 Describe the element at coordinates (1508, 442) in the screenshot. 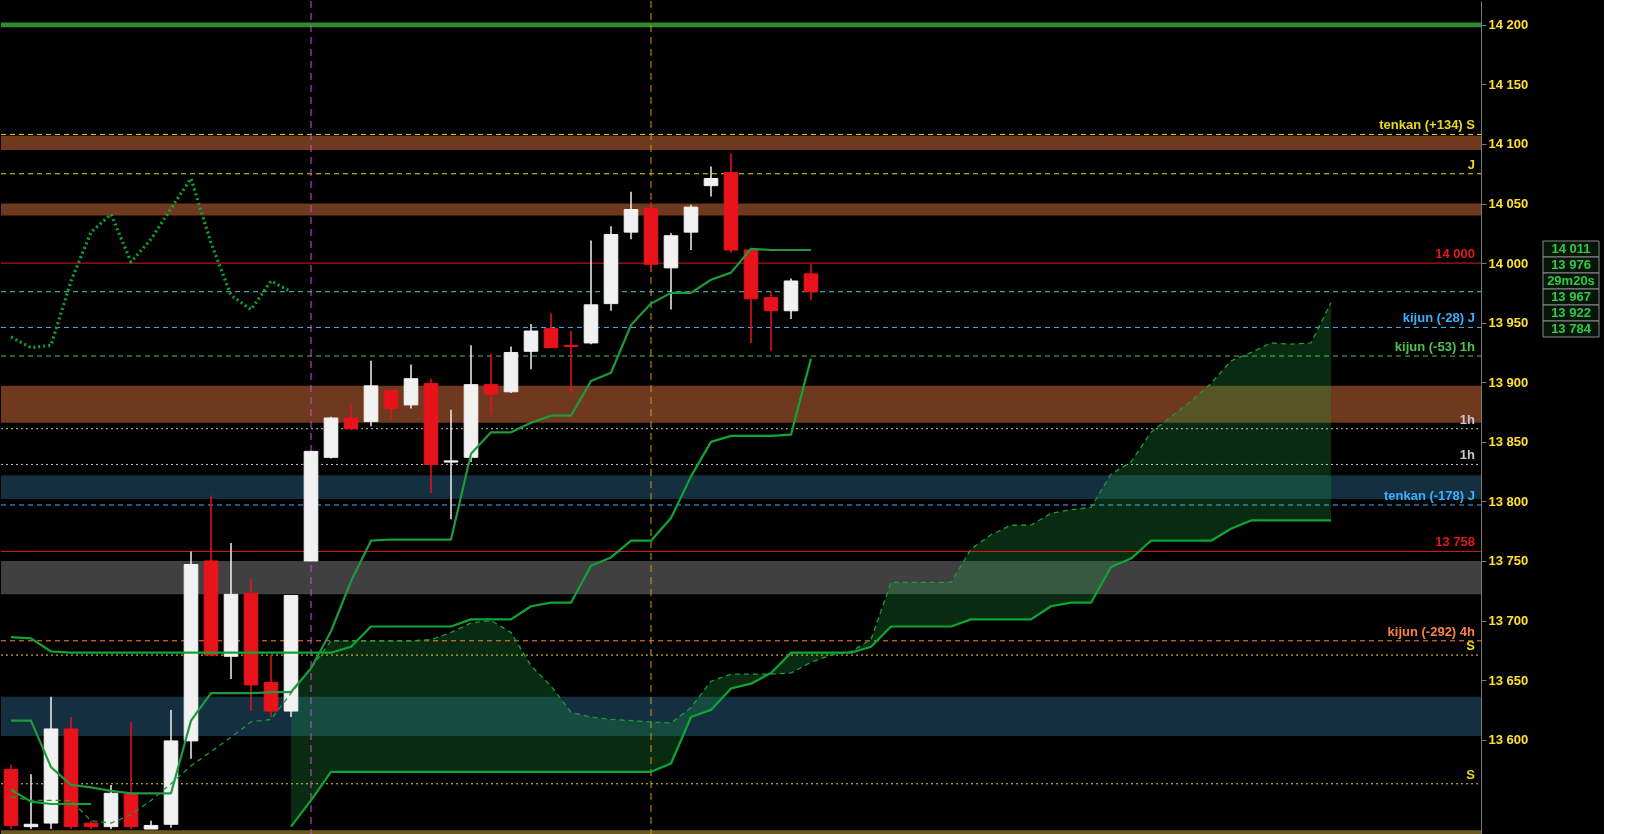

I see `y-tick-label: 13 850` at that location.